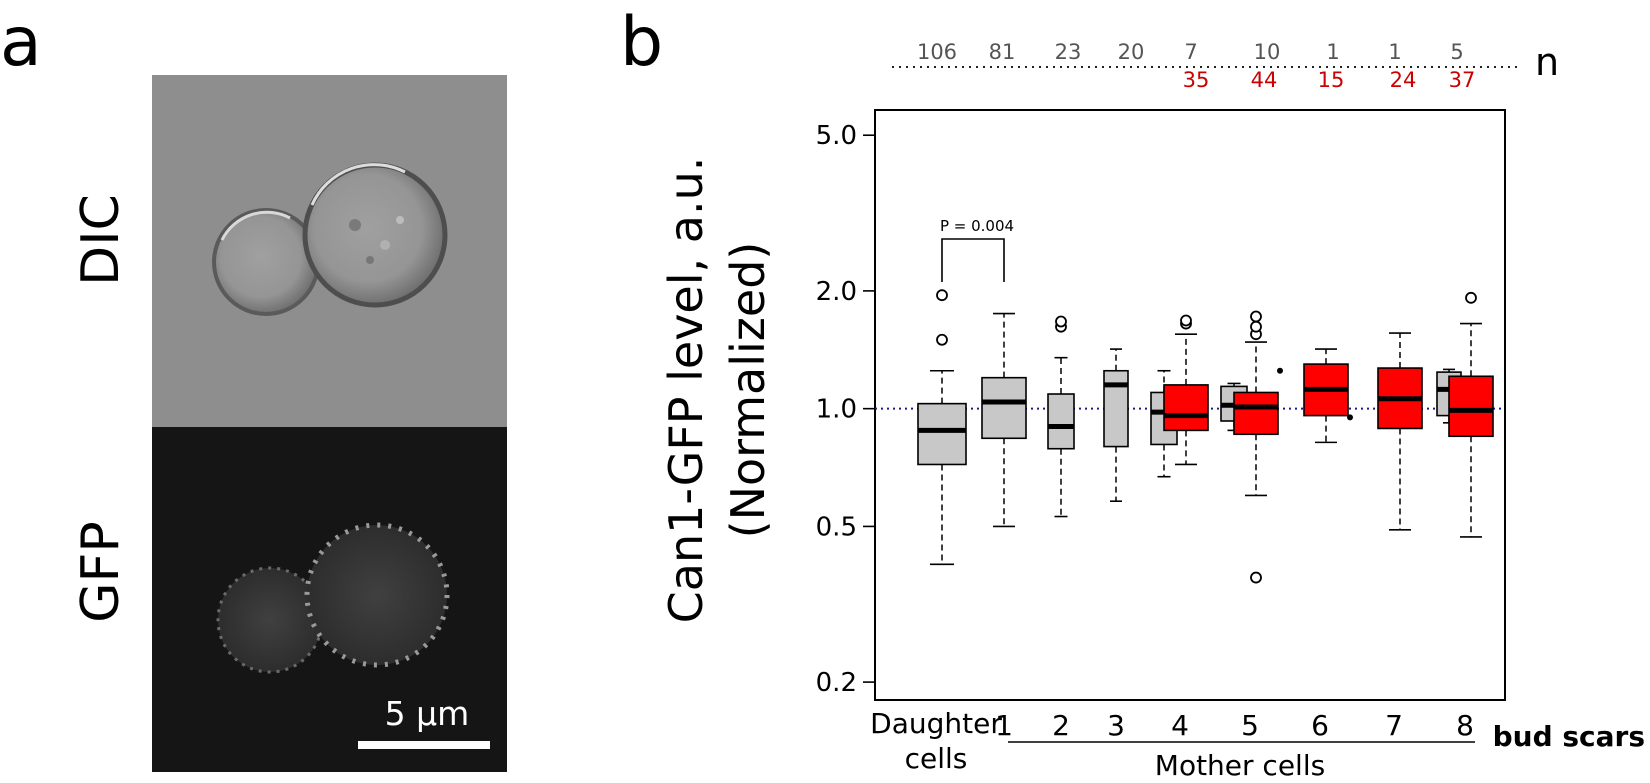 The image size is (1650, 783). What do you see at coordinates (1002, 52) in the screenshot?
I see `n-gray-count: 81` at bounding box center [1002, 52].